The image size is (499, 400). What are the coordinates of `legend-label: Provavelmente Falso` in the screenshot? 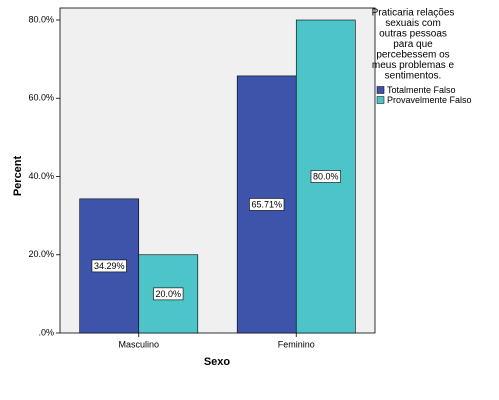 It's located at (429, 100).